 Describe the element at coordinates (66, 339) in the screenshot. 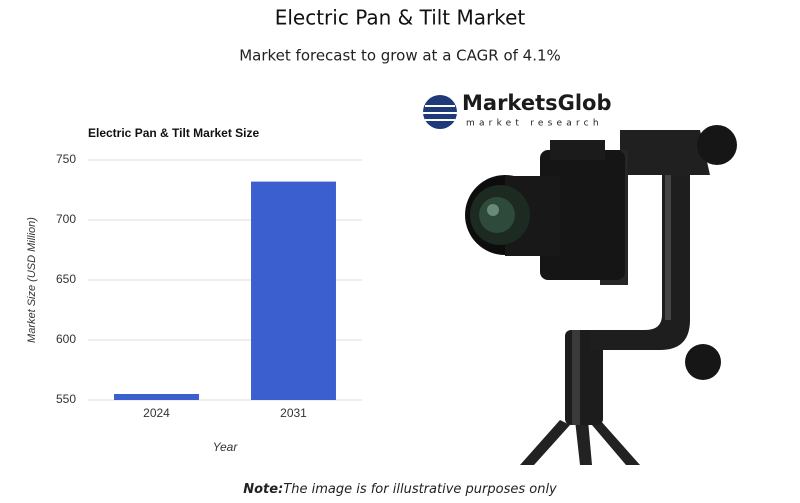

I see `y-tick-label: 600` at that location.